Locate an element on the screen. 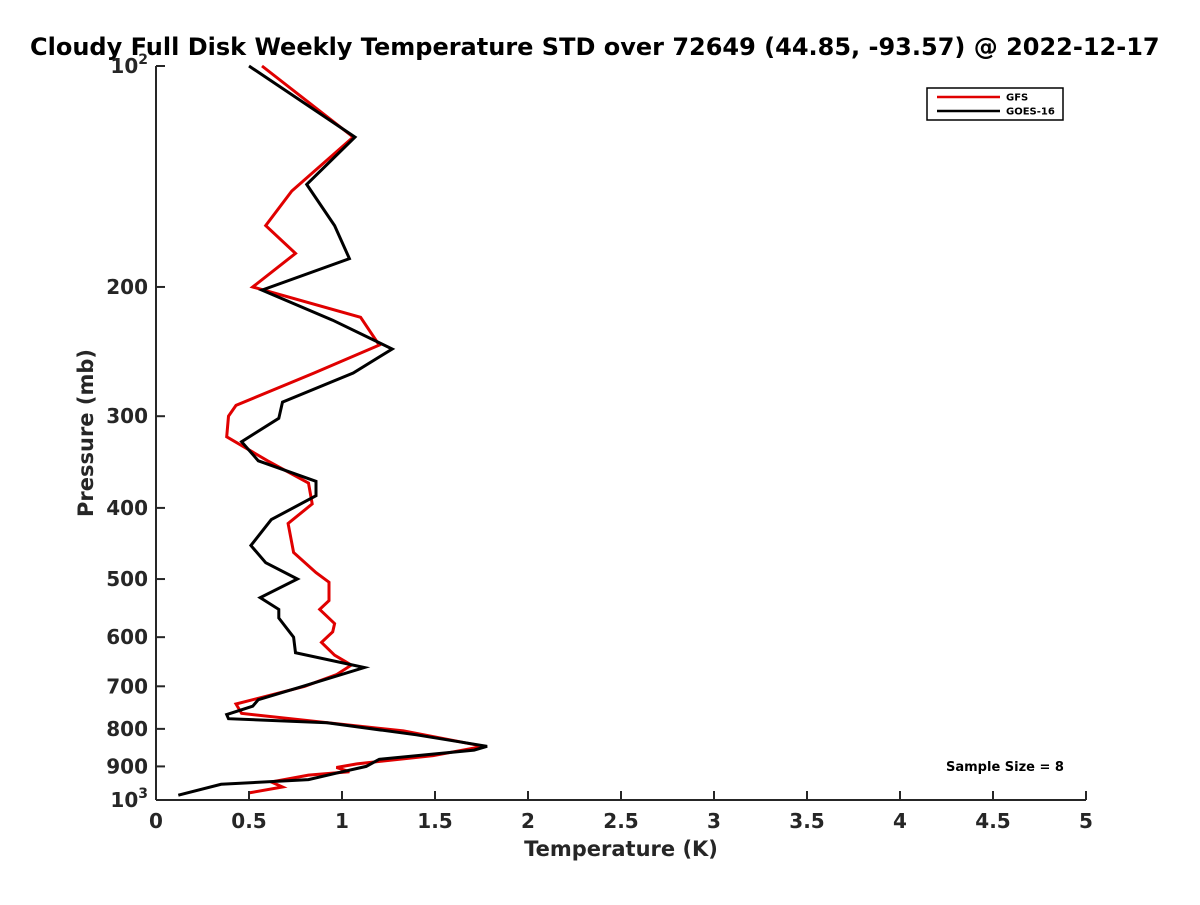  x-tick-label: 2.5 is located at coordinates (620, 821).